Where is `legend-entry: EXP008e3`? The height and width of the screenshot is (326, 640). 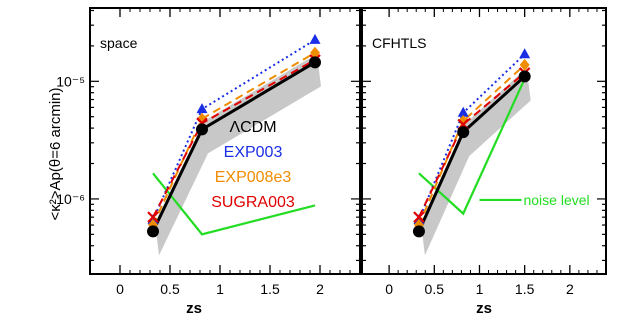
legend-entry: EXP008e3 is located at coordinates (253, 177).